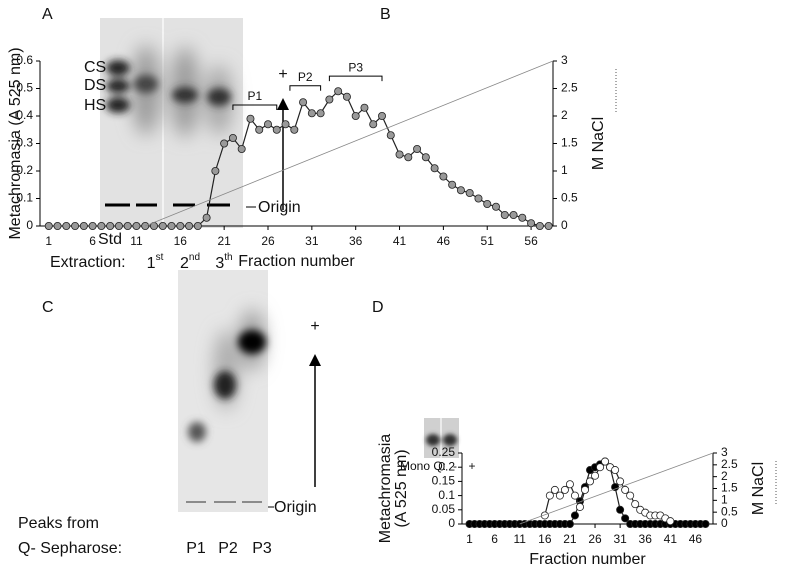 Image resolution: width=800 pixels, height=574 pixels. I want to click on y-tick-label: 0.3, so click(24, 143).